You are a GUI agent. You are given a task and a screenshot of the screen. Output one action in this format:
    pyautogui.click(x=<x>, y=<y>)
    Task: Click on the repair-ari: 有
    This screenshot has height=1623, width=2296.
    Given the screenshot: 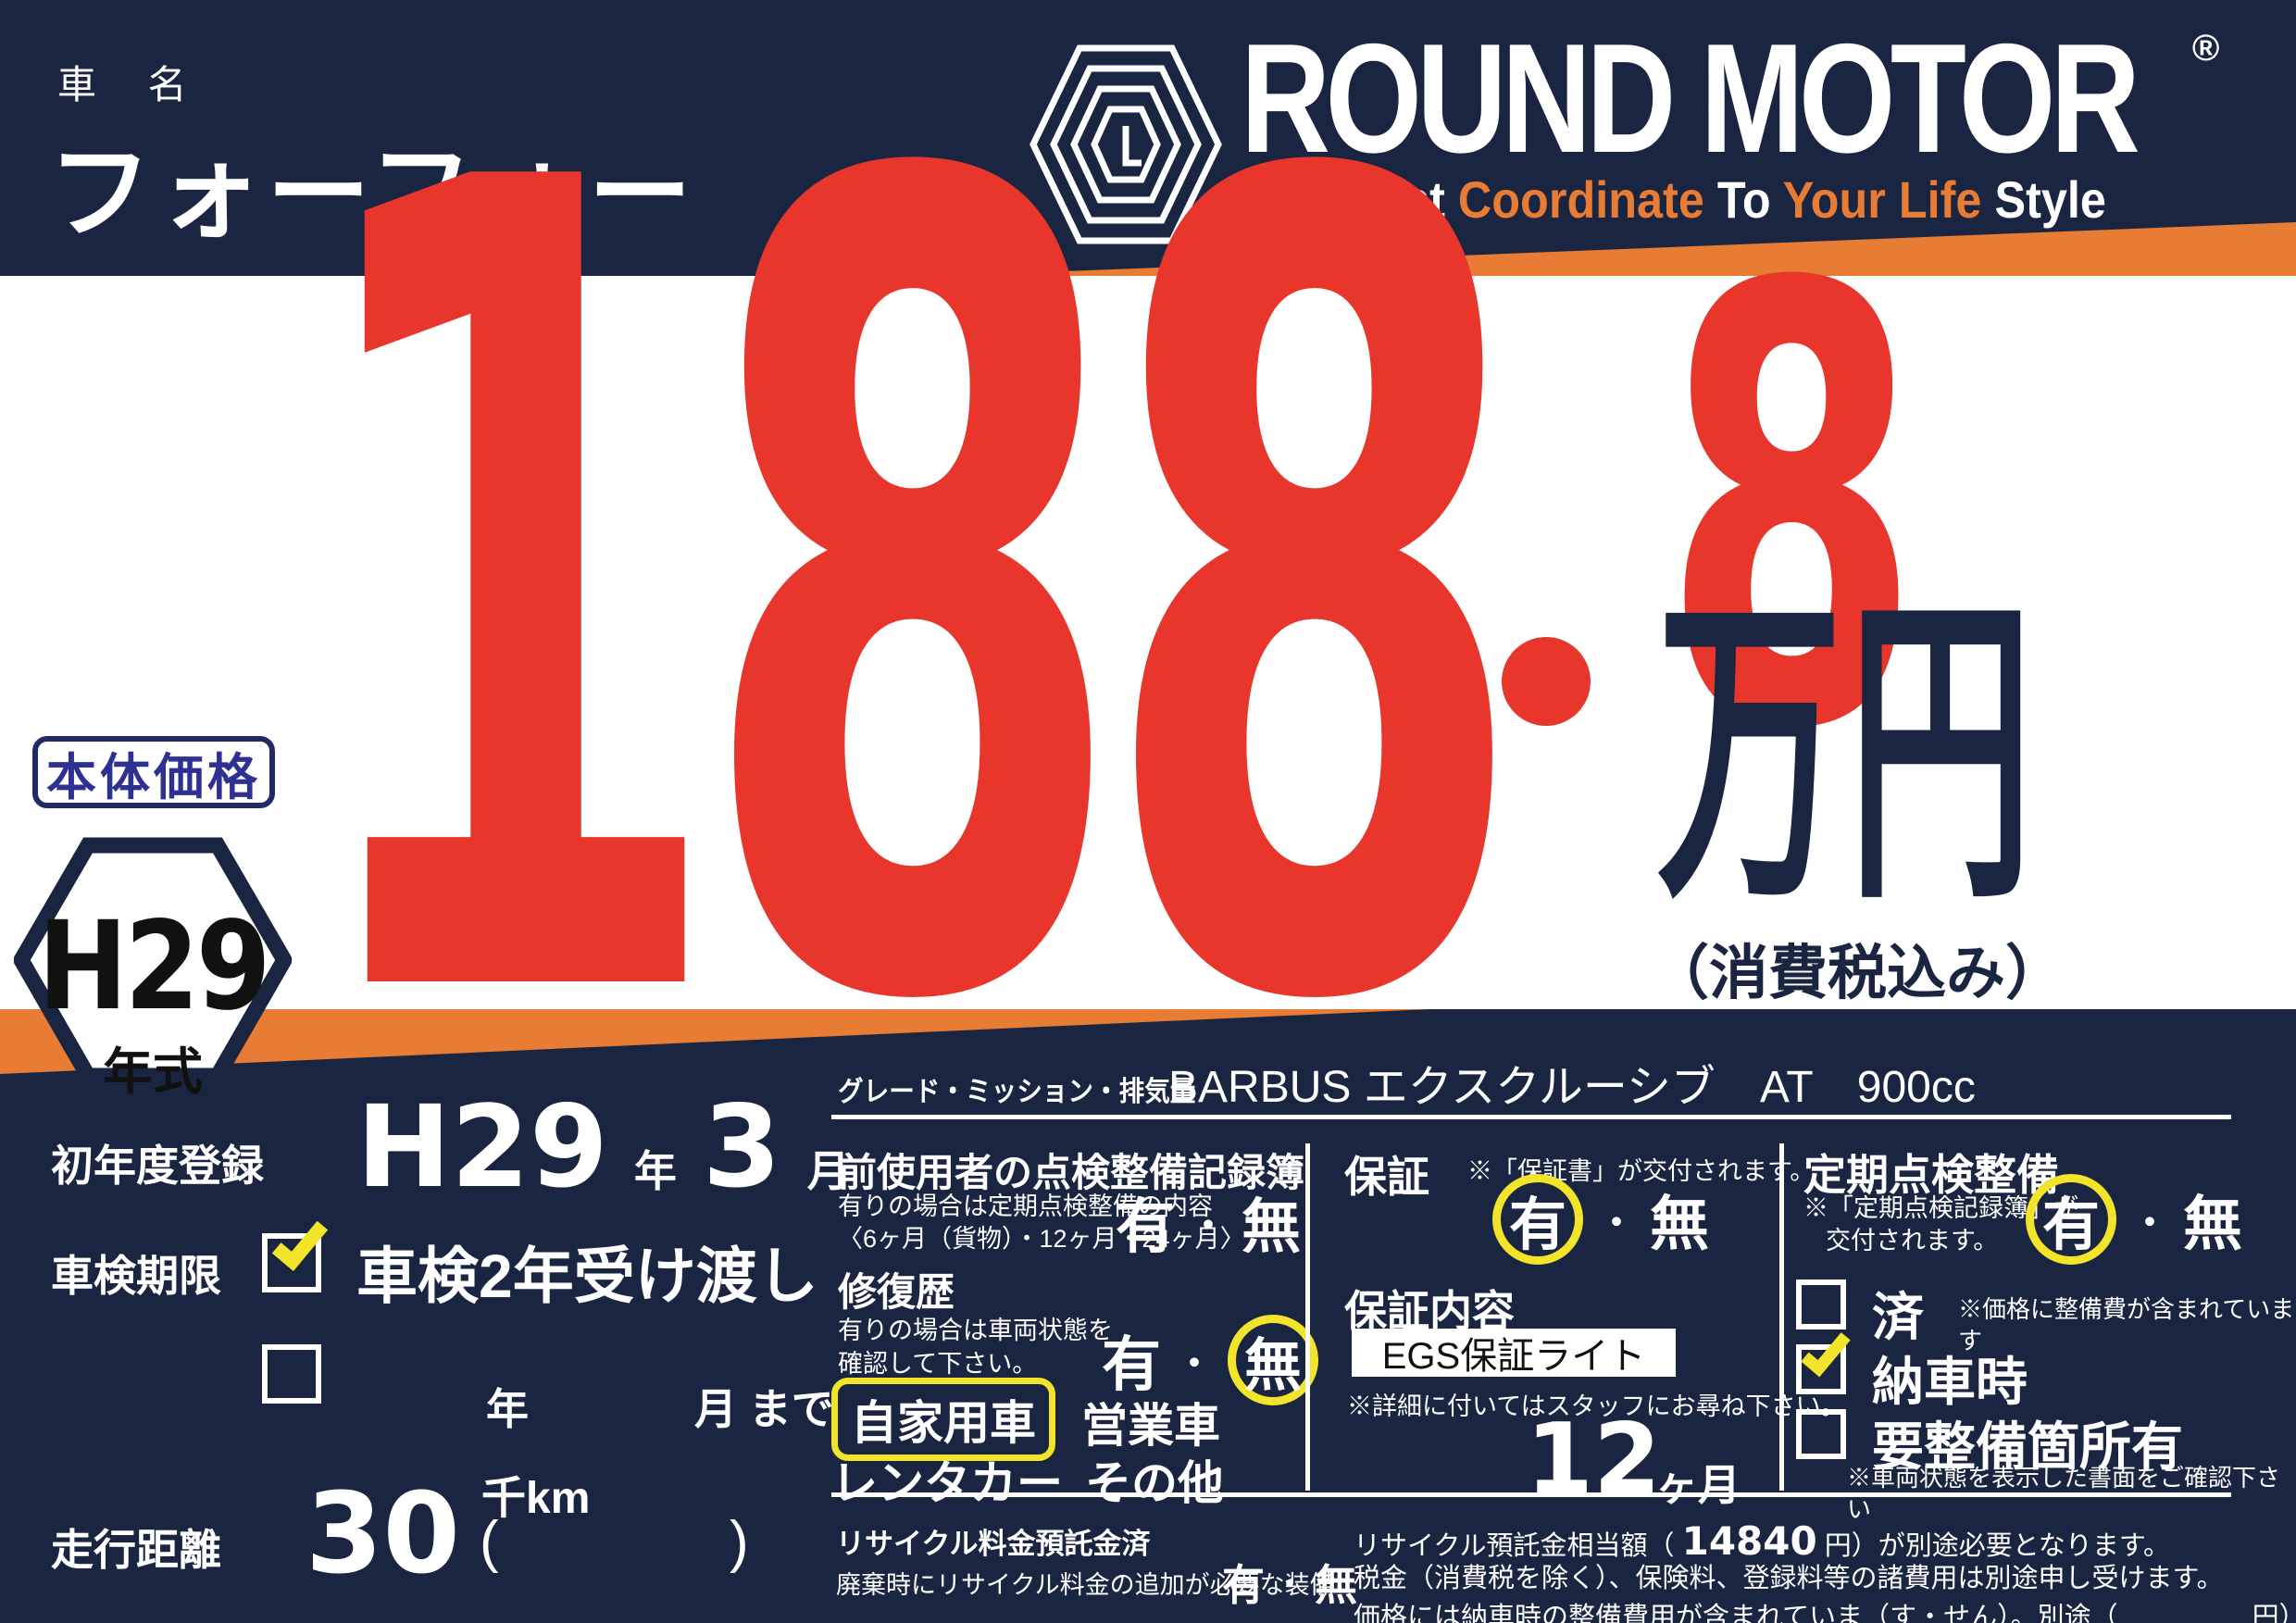 What is the action you would take?
    pyautogui.click(x=1131, y=1365)
    